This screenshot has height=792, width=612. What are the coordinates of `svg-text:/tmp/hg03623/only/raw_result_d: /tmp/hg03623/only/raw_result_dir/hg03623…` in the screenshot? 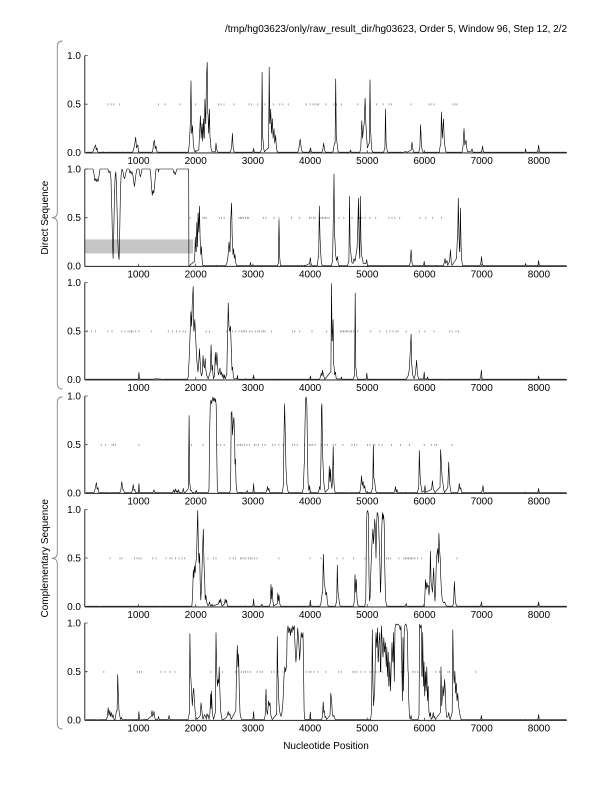 It's located at (396, 29).